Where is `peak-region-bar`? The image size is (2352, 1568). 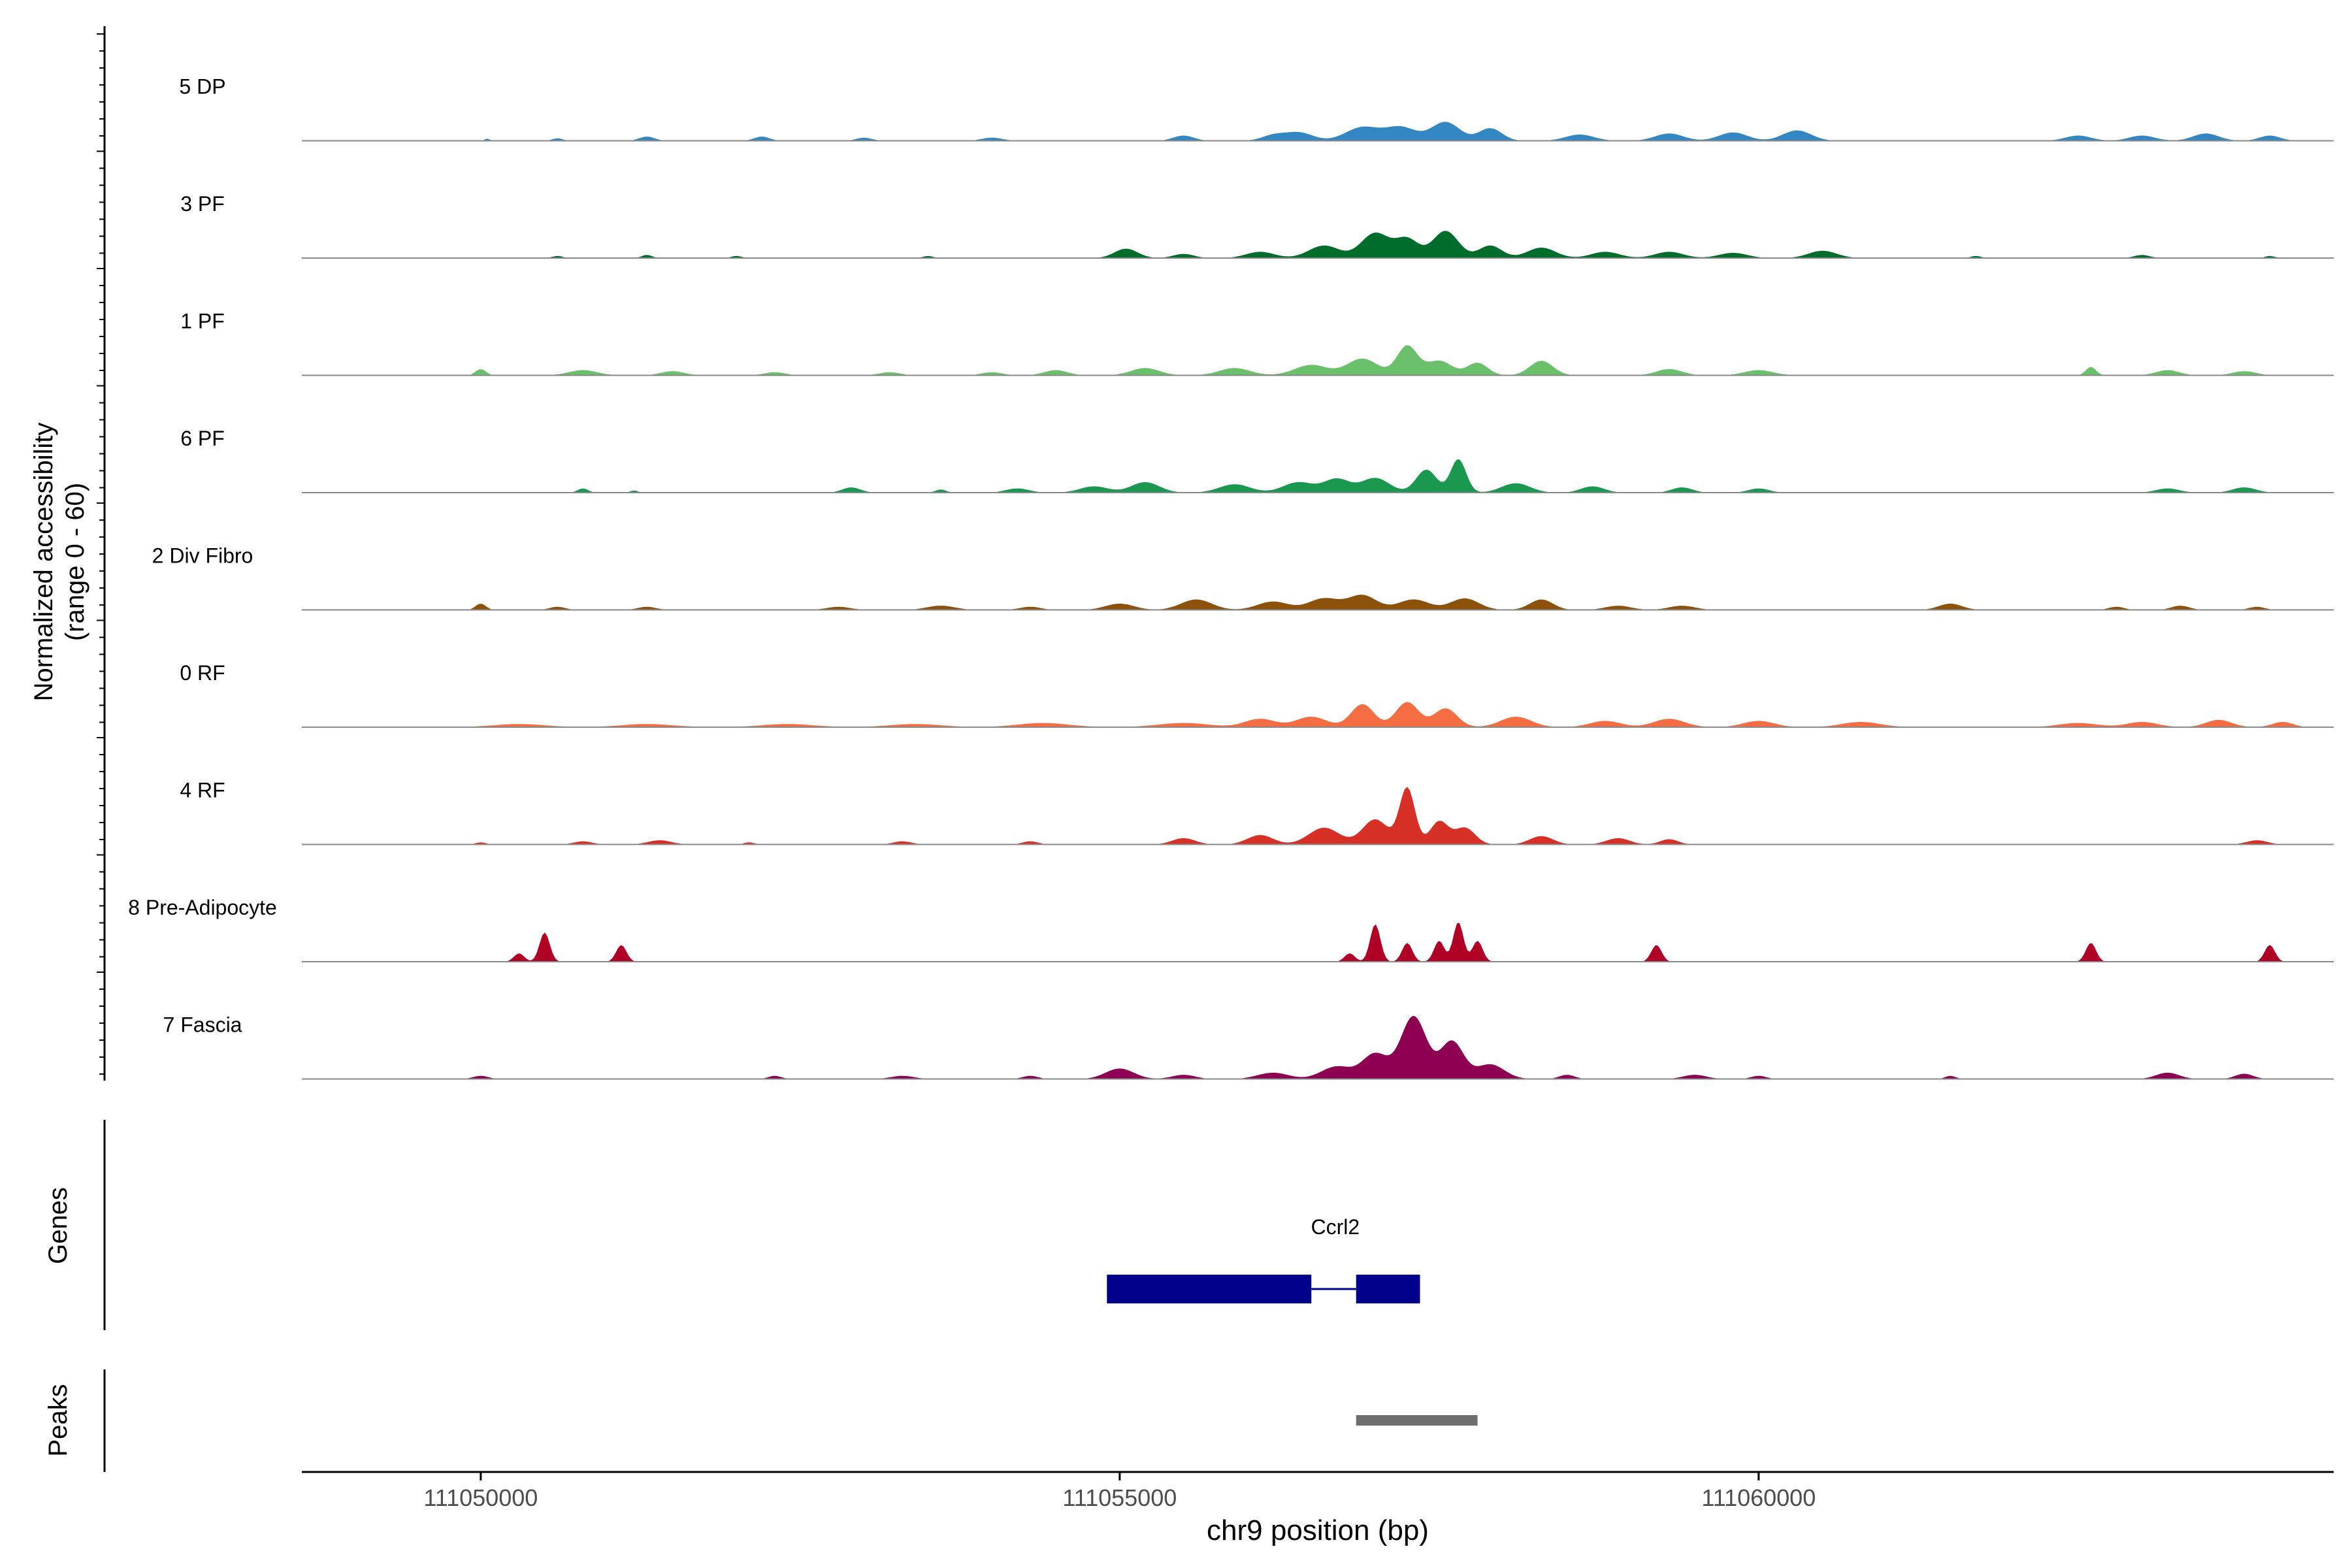
peak-region-bar is located at coordinates (1417, 1420).